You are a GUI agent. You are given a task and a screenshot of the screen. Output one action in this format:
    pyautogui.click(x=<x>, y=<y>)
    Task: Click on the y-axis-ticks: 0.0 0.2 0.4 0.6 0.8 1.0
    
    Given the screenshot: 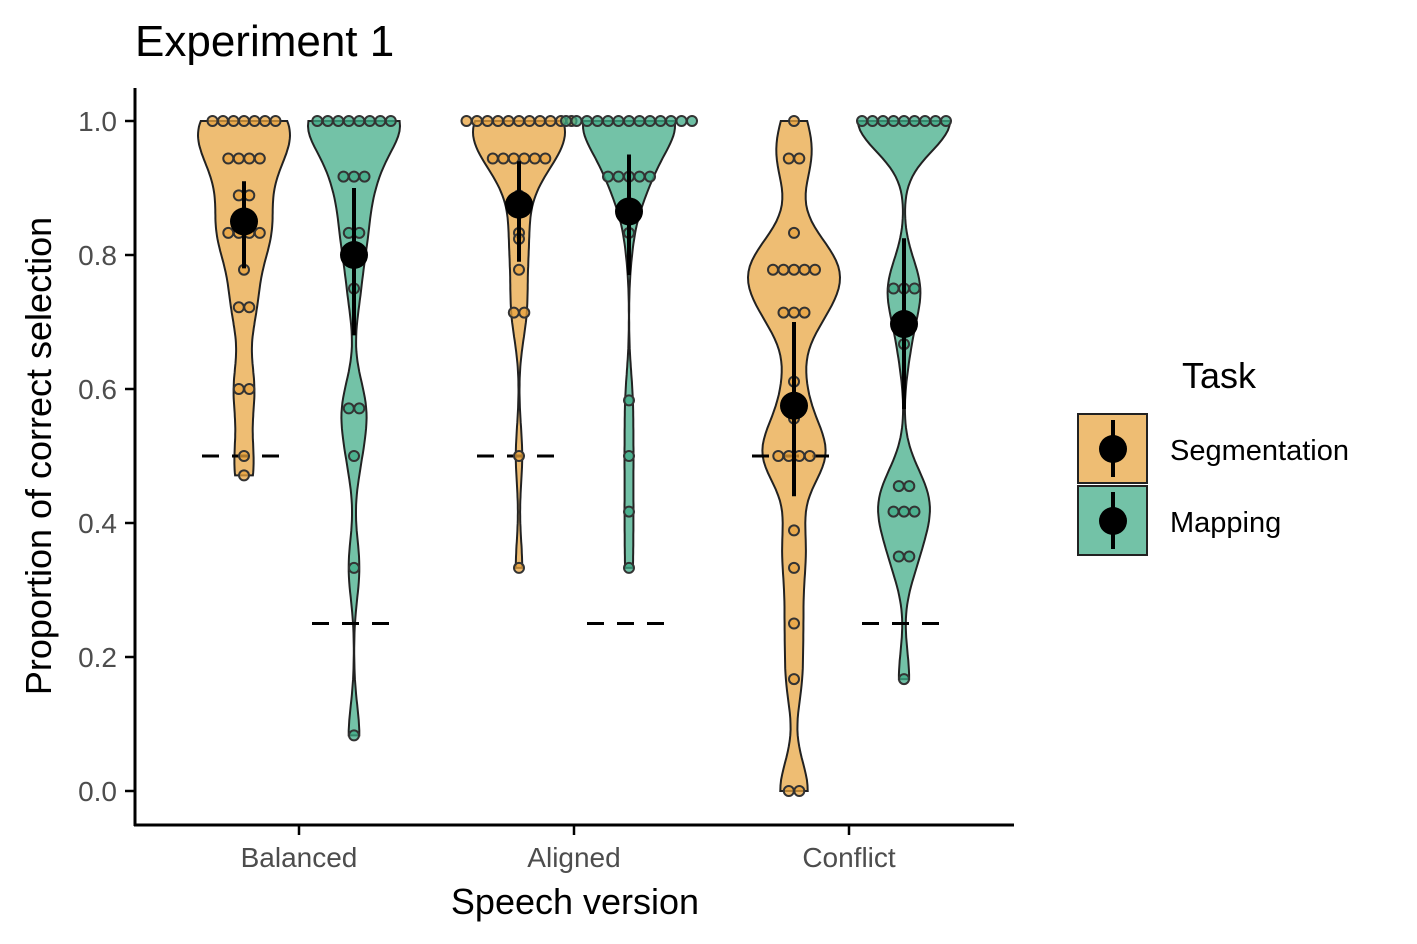 What is the action you would take?
    pyautogui.click(x=106, y=456)
    